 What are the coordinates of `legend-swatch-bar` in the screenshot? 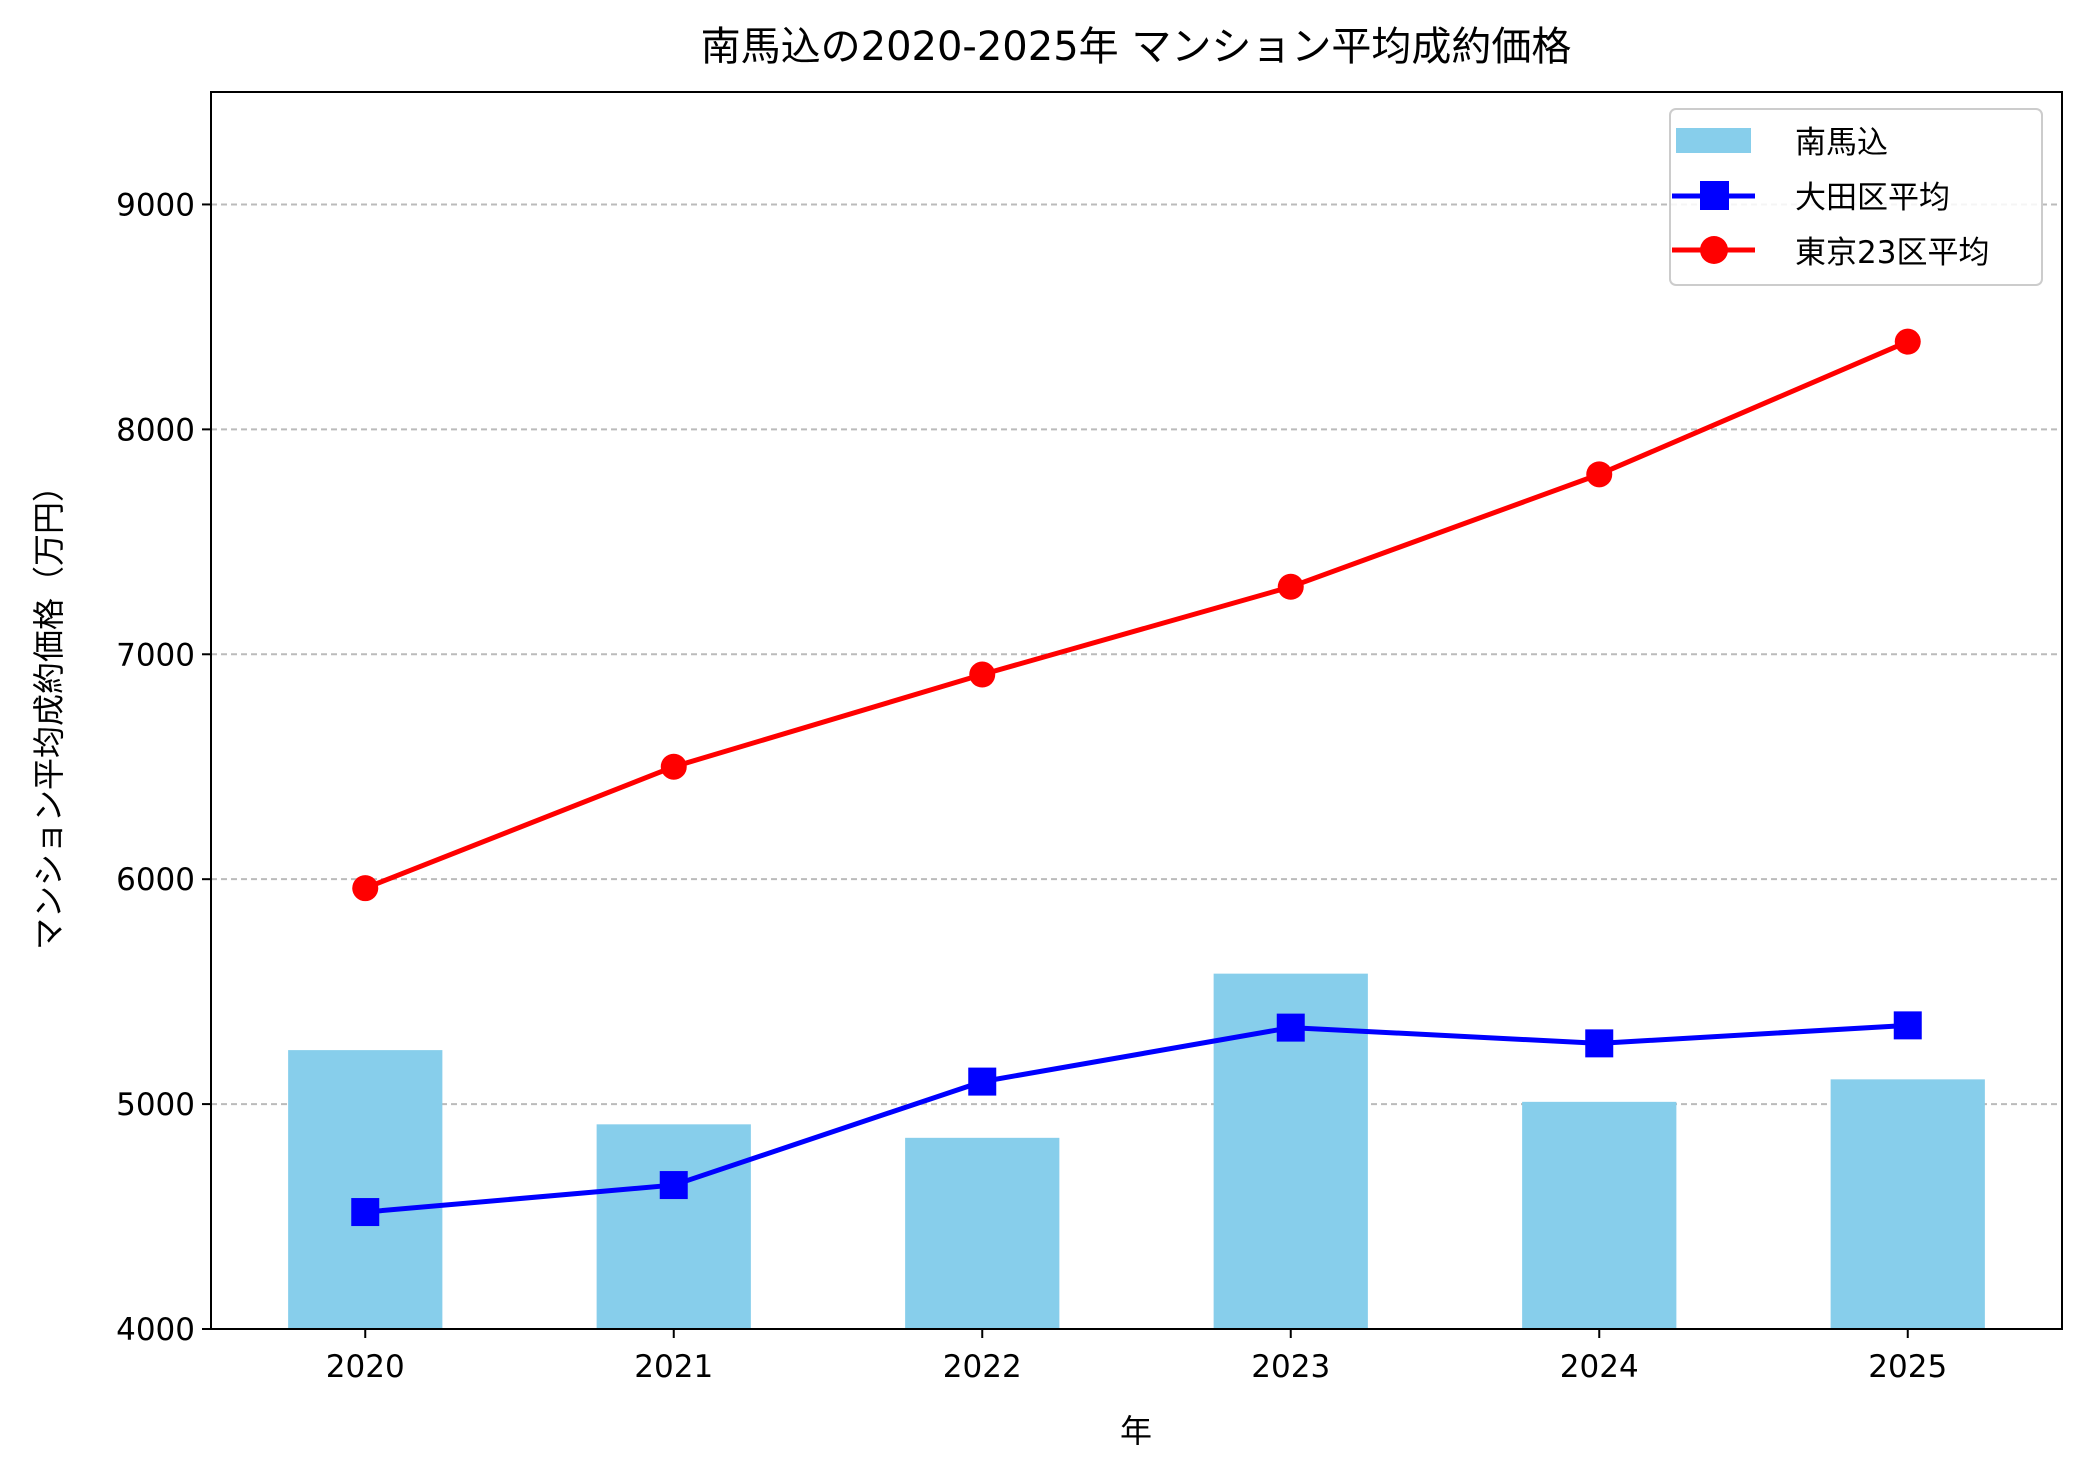 It's located at (1713, 140).